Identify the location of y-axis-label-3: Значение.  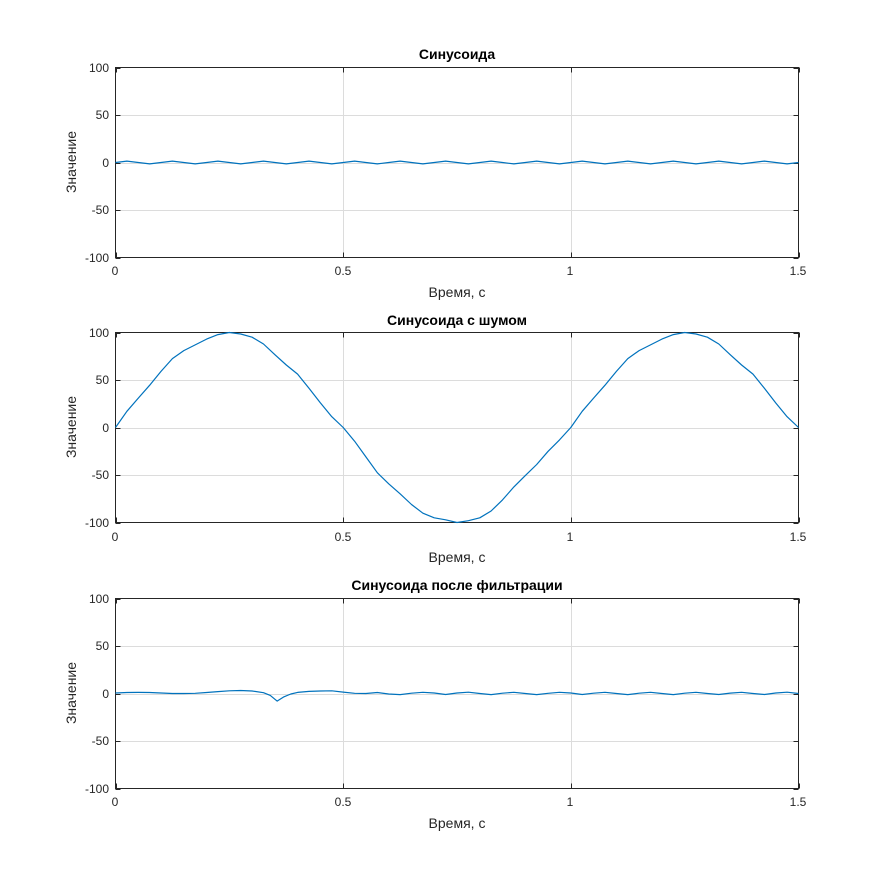
(71, 693).